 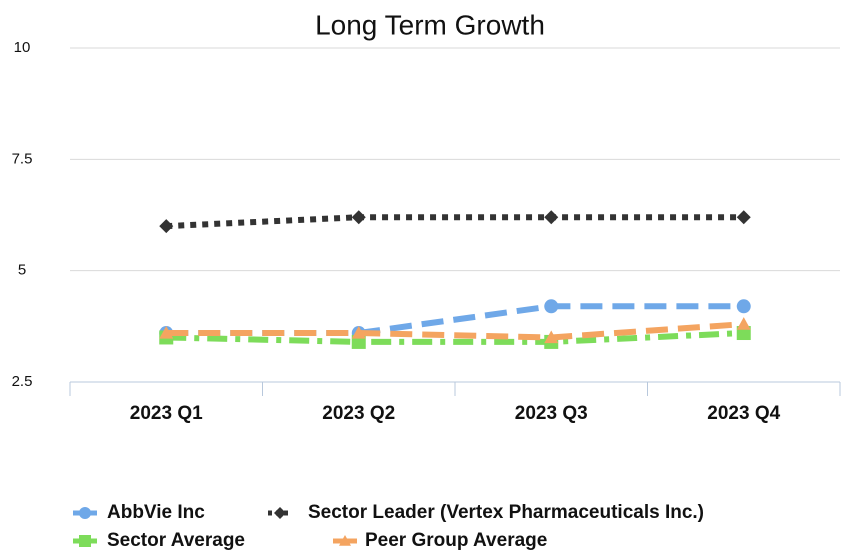 What do you see at coordinates (743, 413) in the screenshot?
I see `x-tick-label: 2023 Q4` at bounding box center [743, 413].